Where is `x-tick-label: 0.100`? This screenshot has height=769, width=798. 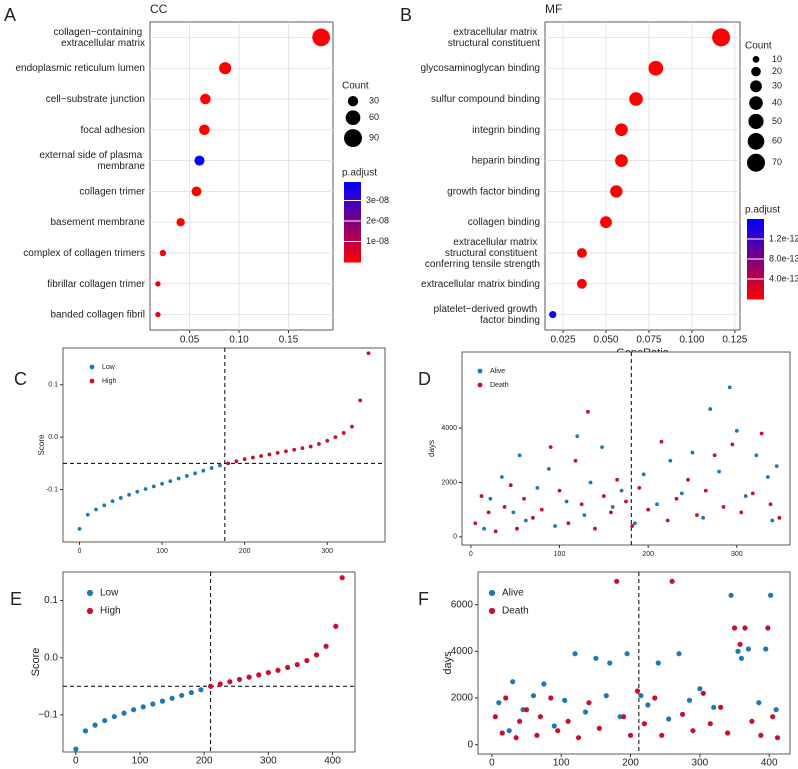 x-tick-label: 0.100 is located at coordinates (691, 340).